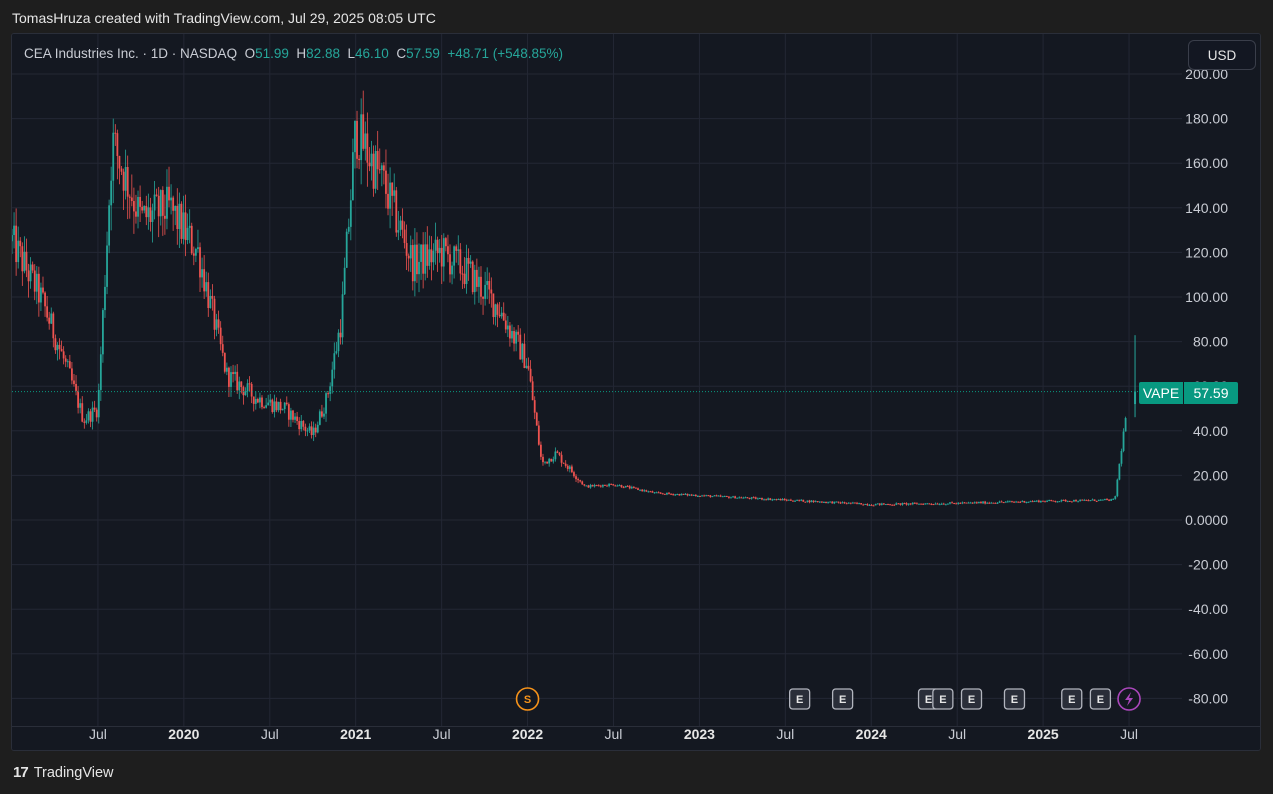 This screenshot has height=794, width=1273. I want to click on tradingview-logo: 17 TradingView, so click(63, 772).